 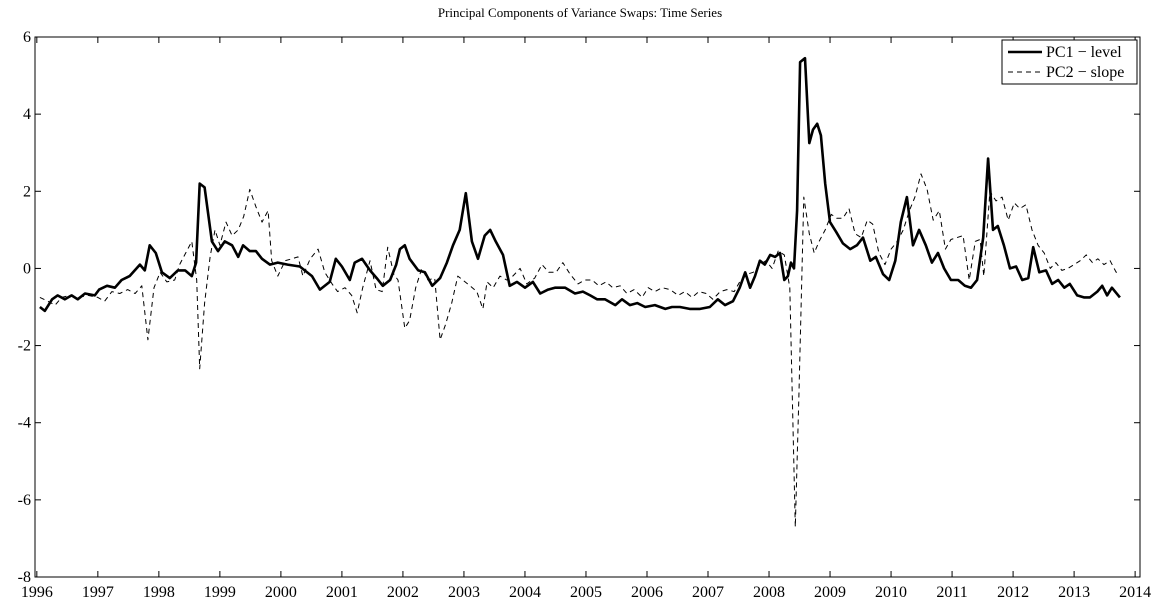 What do you see at coordinates (1074, 592) in the screenshot?
I see `x-tick-label: 2013` at bounding box center [1074, 592].